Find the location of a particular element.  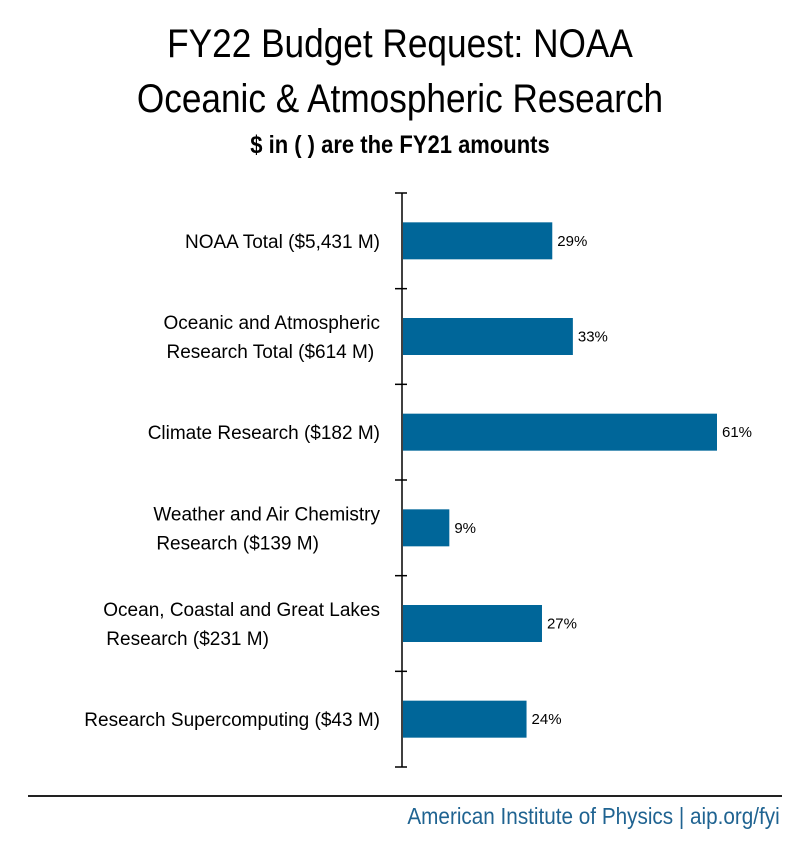

category-label: Ocean, Coastal and Great Lakes is located at coordinates (241, 610).